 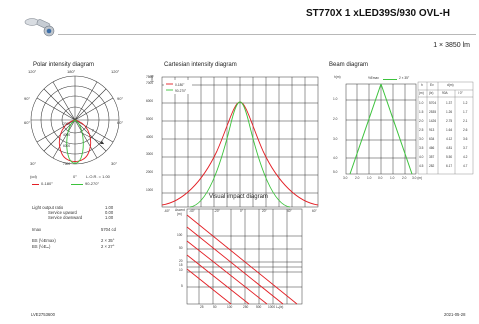 What do you see at coordinates (150, 101) in the screenshot?
I see `cartesian-y-tick: 6000` at bounding box center [150, 101].